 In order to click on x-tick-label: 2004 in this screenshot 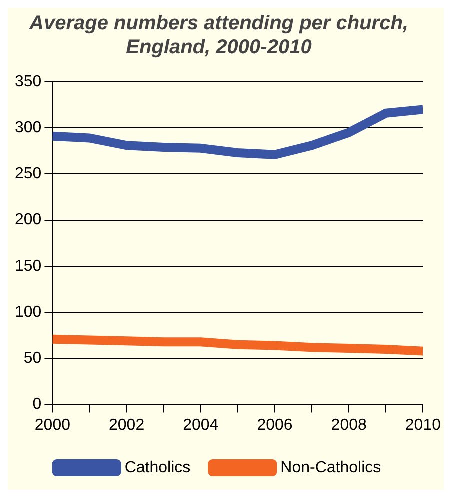, I will do `click(201, 425)`.